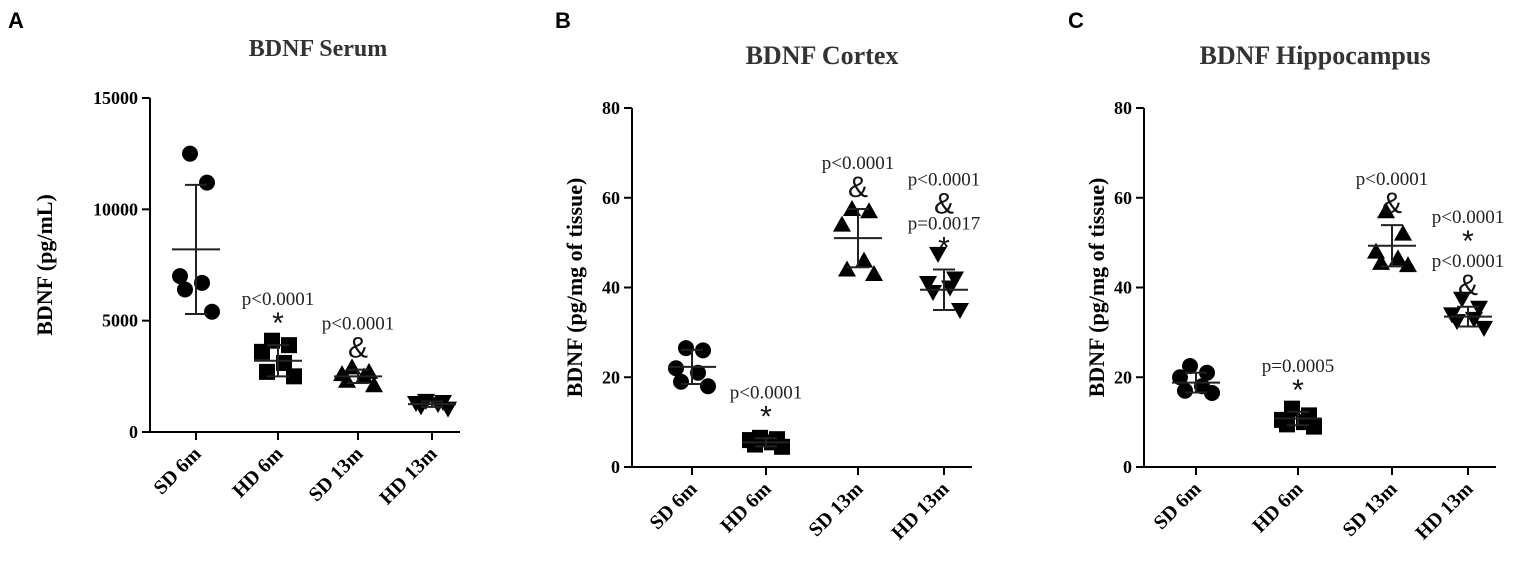 This screenshot has width=1535, height=580. Describe the element at coordinates (822, 55) in the screenshot. I see `chart-title: BDNF Cortex` at that location.